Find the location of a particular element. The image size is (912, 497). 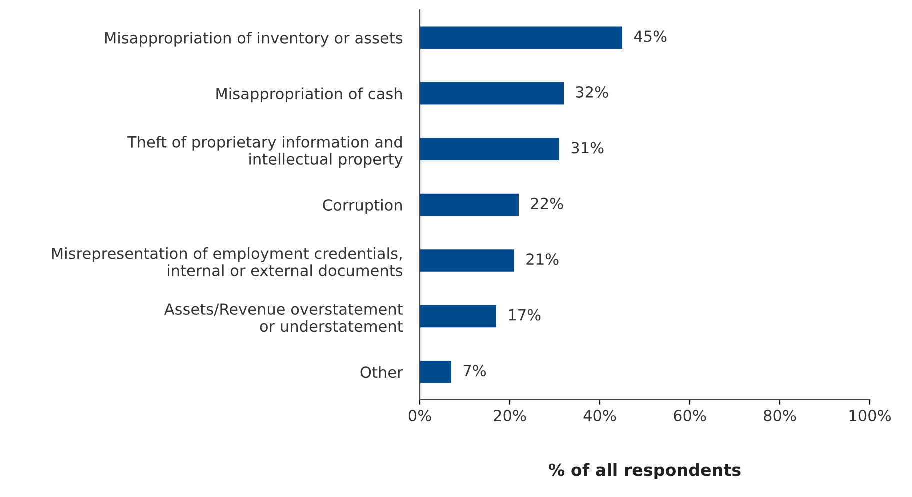

data-label: 21% is located at coordinates (542, 260).